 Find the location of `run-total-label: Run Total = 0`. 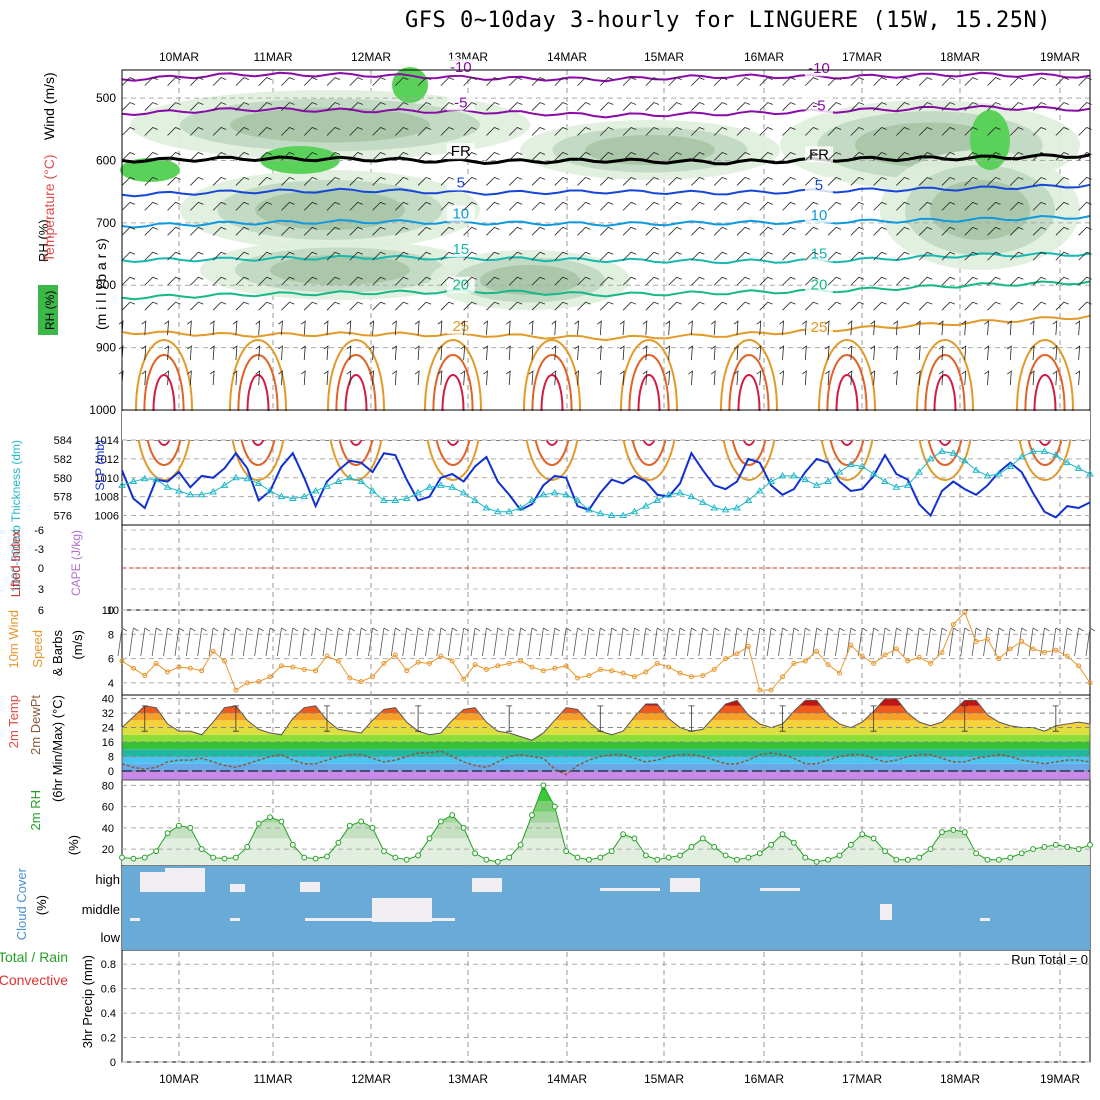

run-total-label: Run Total = 0 is located at coordinates (1049, 959).